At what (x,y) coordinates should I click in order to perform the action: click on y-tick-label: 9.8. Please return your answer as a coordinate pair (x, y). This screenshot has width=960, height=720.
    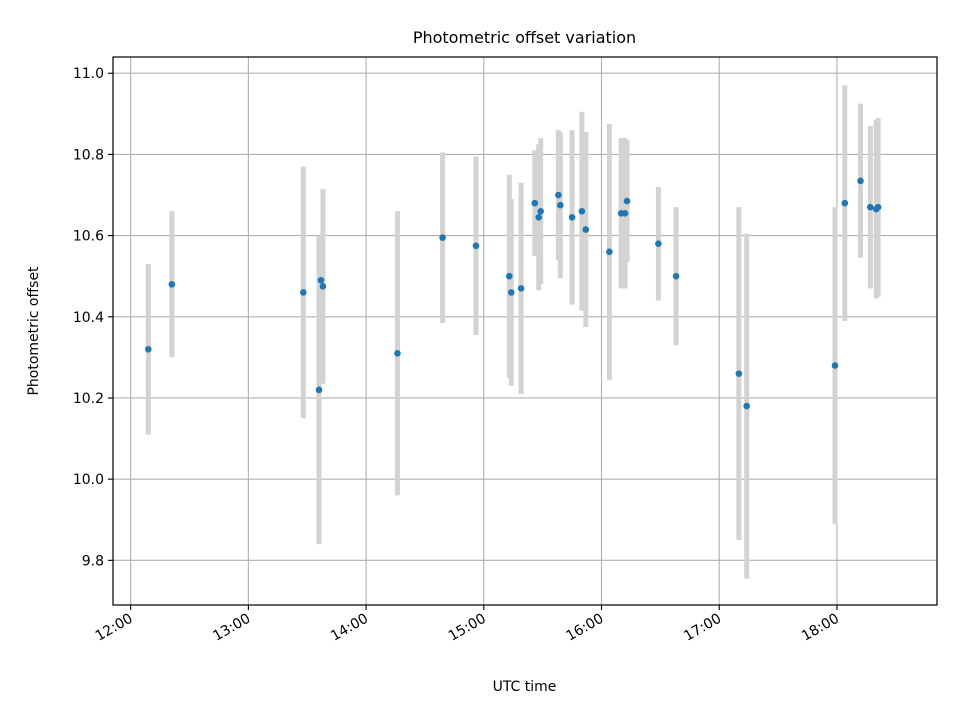
    Looking at the image, I should click on (93, 561).